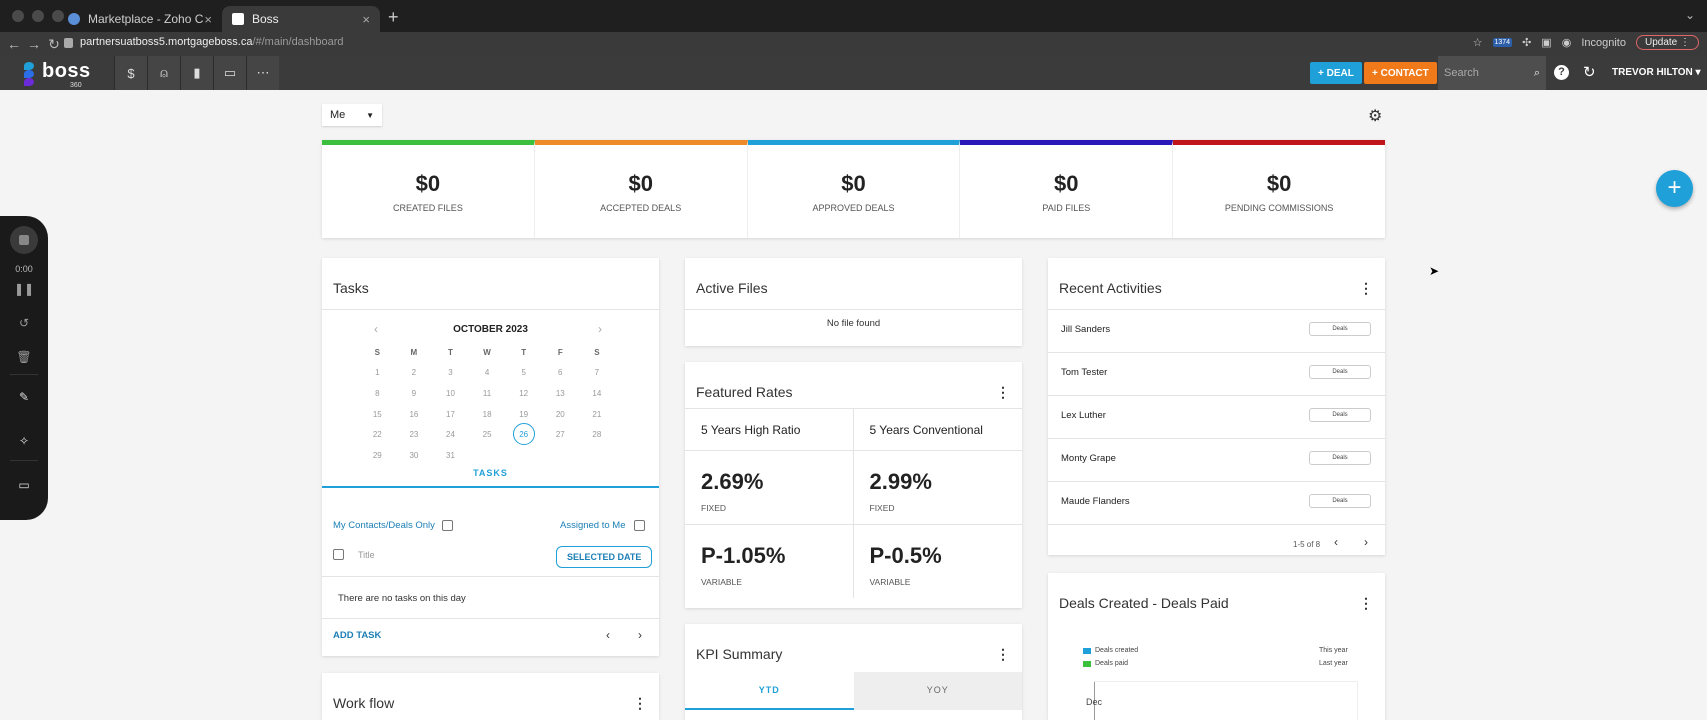 This screenshot has width=1707, height=720. What do you see at coordinates (414, 455) in the screenshot?
I see `calendar-day: 30` at bounding box center [414, 455].